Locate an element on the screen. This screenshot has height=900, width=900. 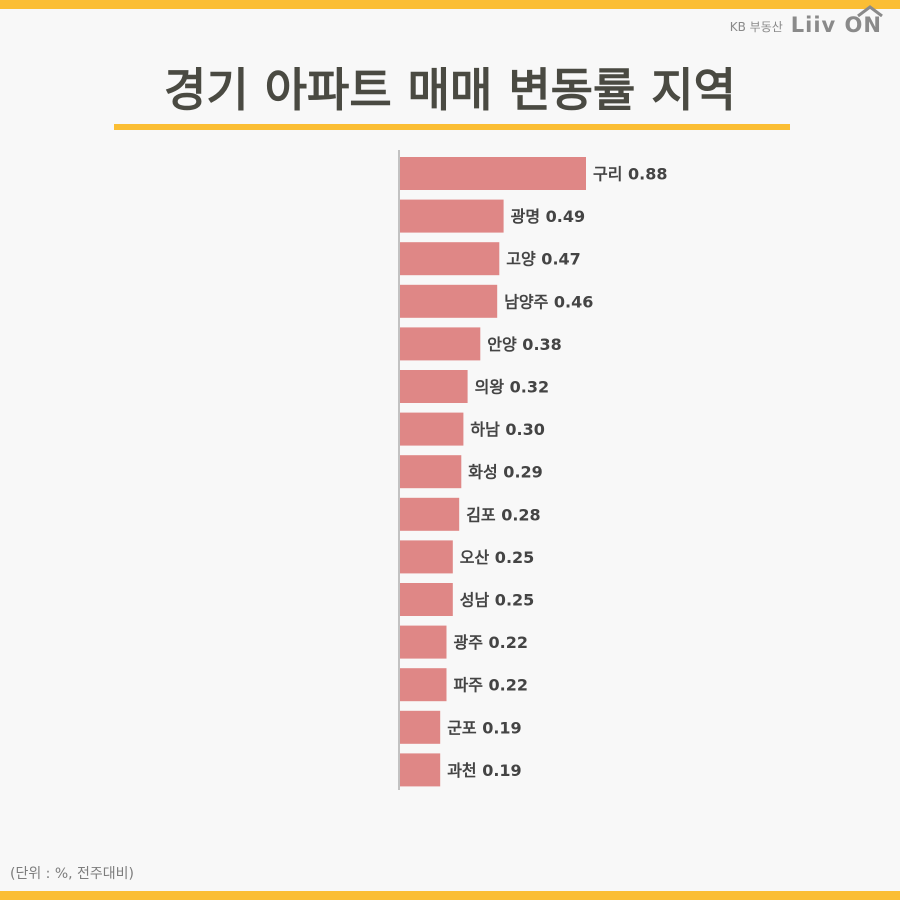
unit-note: (단위 : %, 전주대비) is located at coordinates (72, 874).